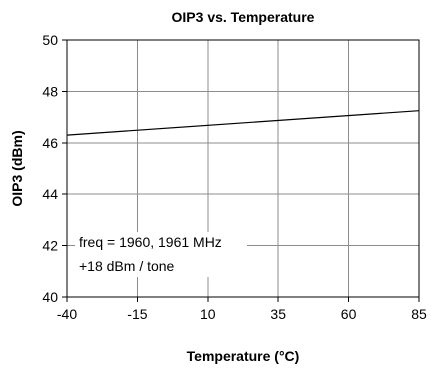 Image resolution: width=435 pixels, height=373 pixels. I want to click on x-tick-label: 85, so click(419, 314).